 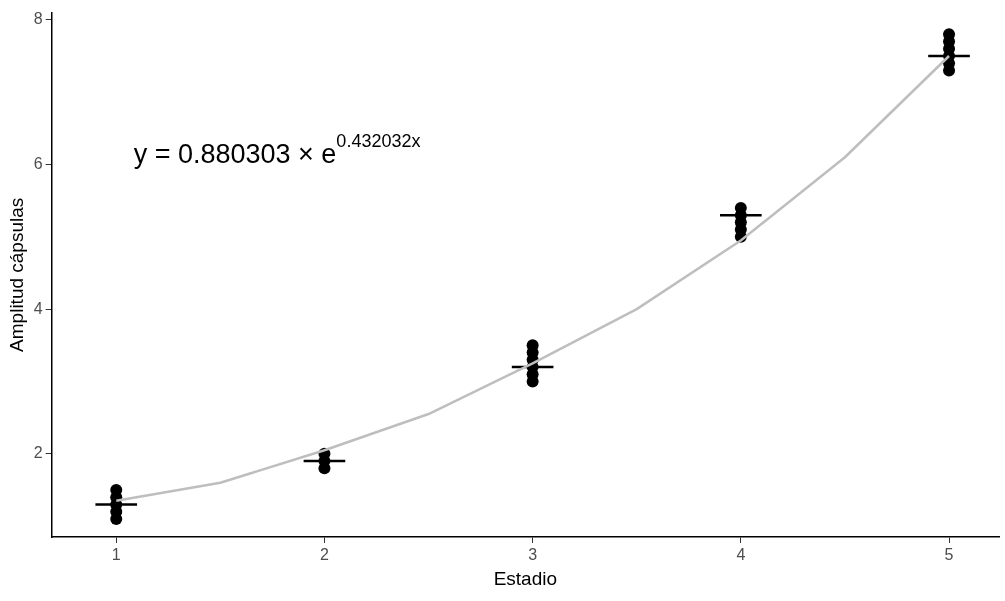 What do you see at coordinates (533, 555) in the screenshot?
I see `x-tick-label: 3` at bounding box center [533, 555].